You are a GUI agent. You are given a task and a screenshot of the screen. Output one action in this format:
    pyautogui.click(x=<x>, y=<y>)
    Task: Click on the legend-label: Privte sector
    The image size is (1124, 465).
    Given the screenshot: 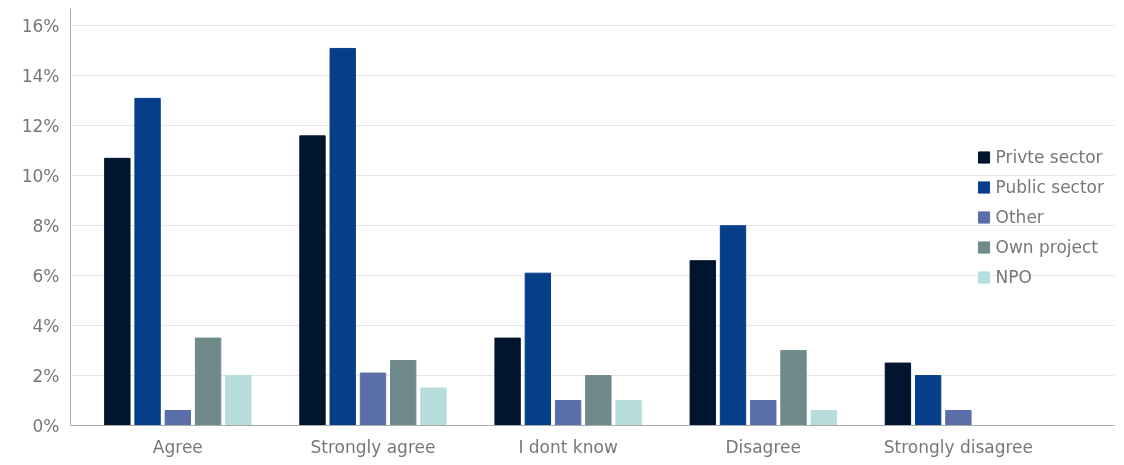 What is the action you would take?
    pyautogui.click(x=1049, y=156)
    